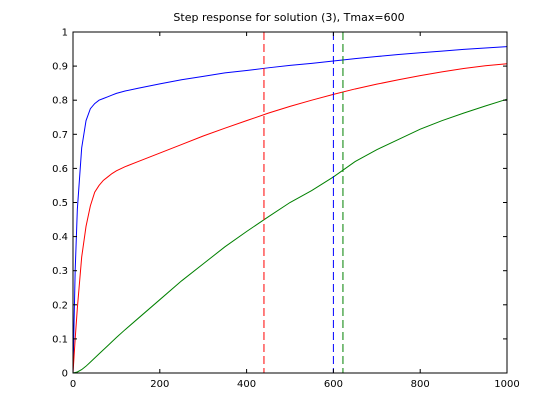  Describe the element at coordinates (60, 339) in the screenshot. I see `y-tick-label: 0.1` at that location.